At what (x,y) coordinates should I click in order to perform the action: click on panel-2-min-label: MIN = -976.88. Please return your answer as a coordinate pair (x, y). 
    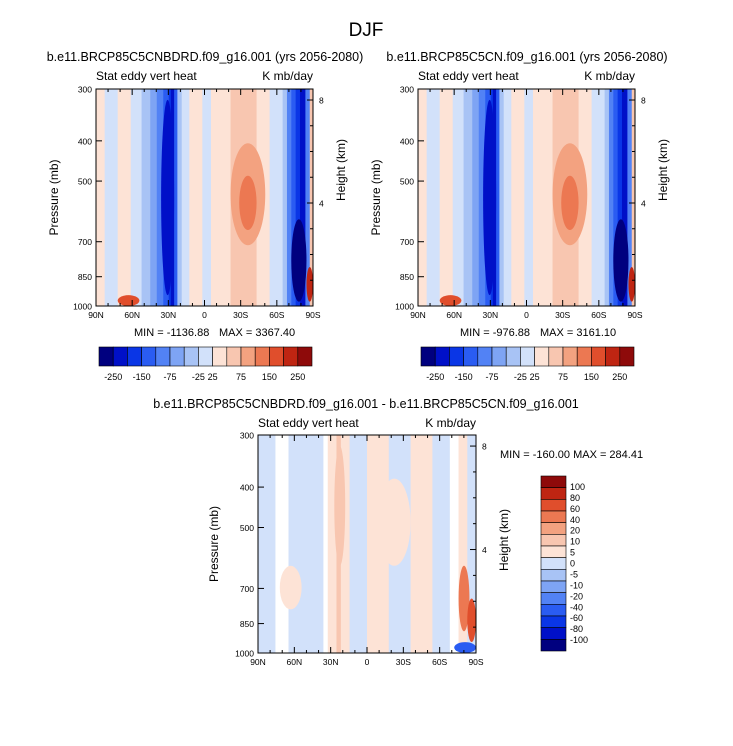
    Looking at the image, I should click on (495, 333).